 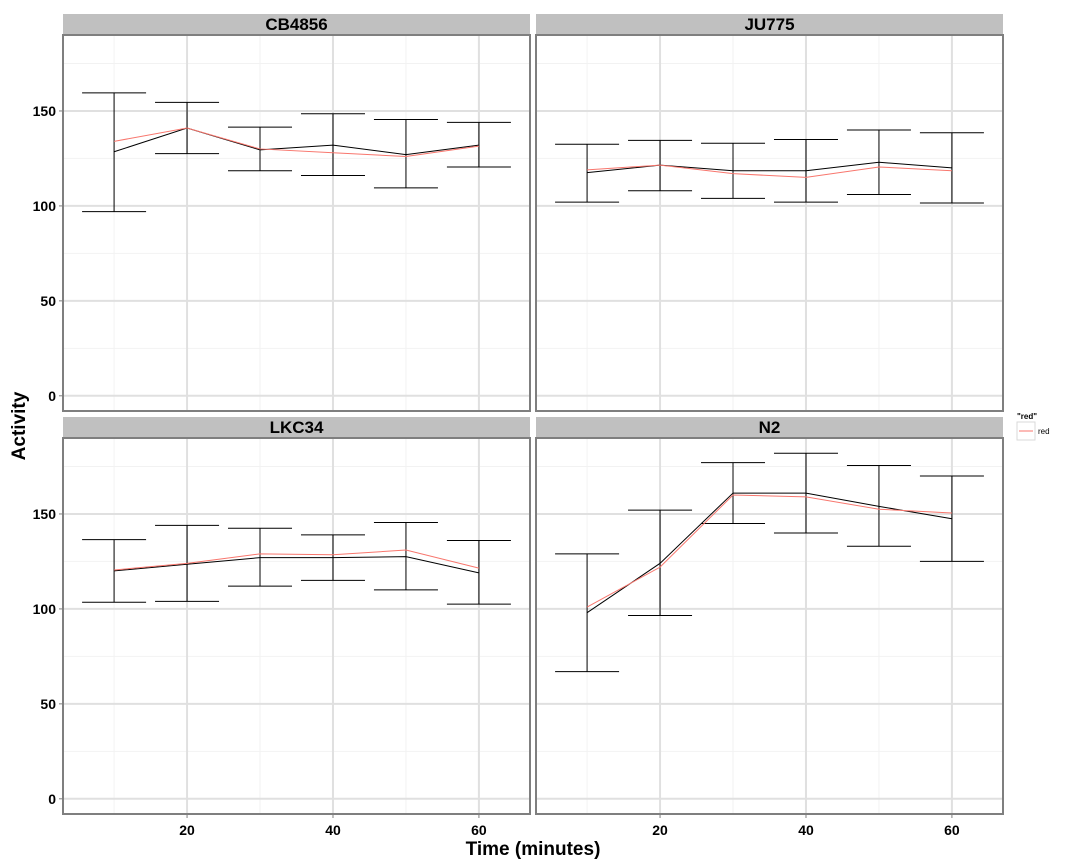 I want to click on legend-title: "red", so click(x=1027, y=416).